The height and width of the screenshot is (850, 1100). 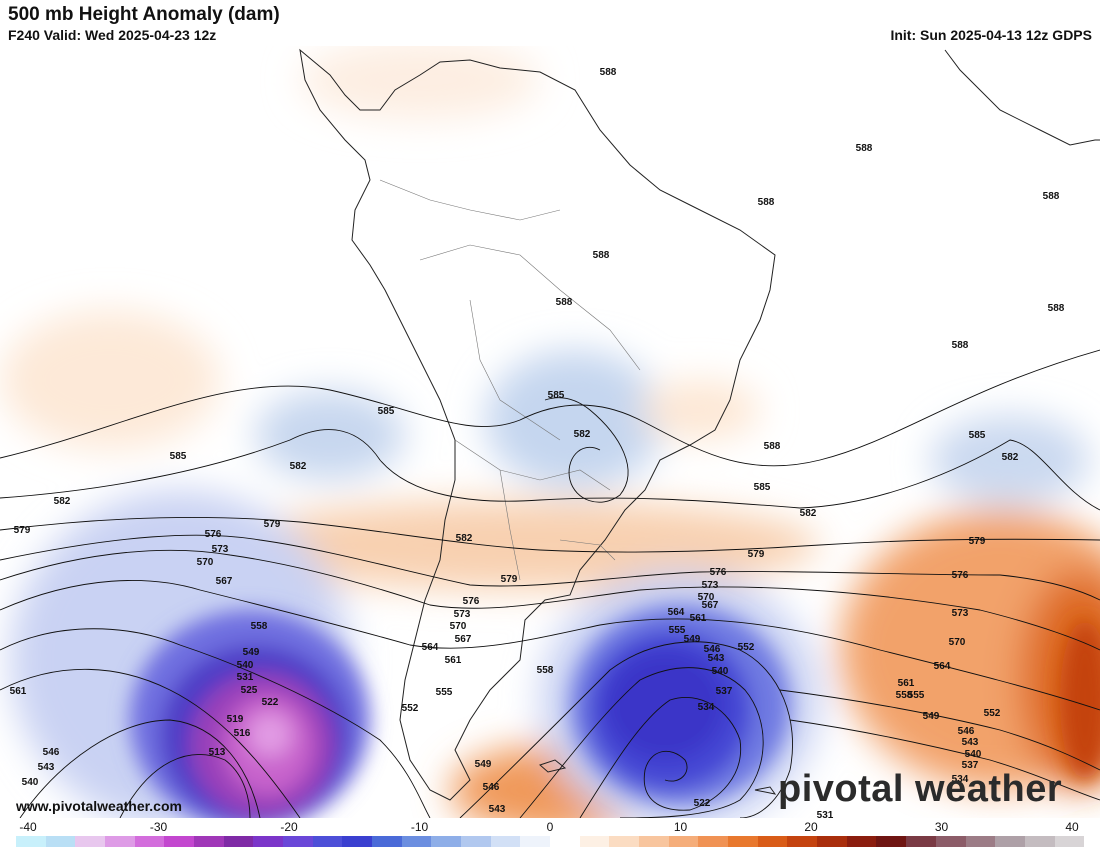 What do you see at coordinates (553, 766) in the screenshot?
I see `falklands-outline` at bounding box center [553, 766].